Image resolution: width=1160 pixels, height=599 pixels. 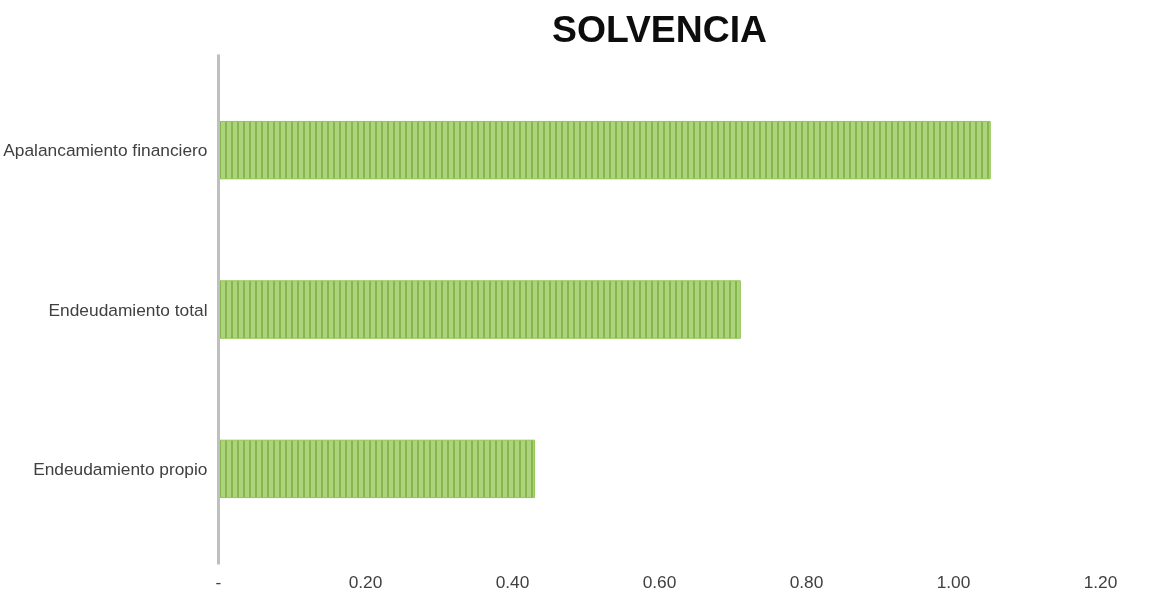 I want to click on x-tick-label: 1.00, so click(x=953, y=581).